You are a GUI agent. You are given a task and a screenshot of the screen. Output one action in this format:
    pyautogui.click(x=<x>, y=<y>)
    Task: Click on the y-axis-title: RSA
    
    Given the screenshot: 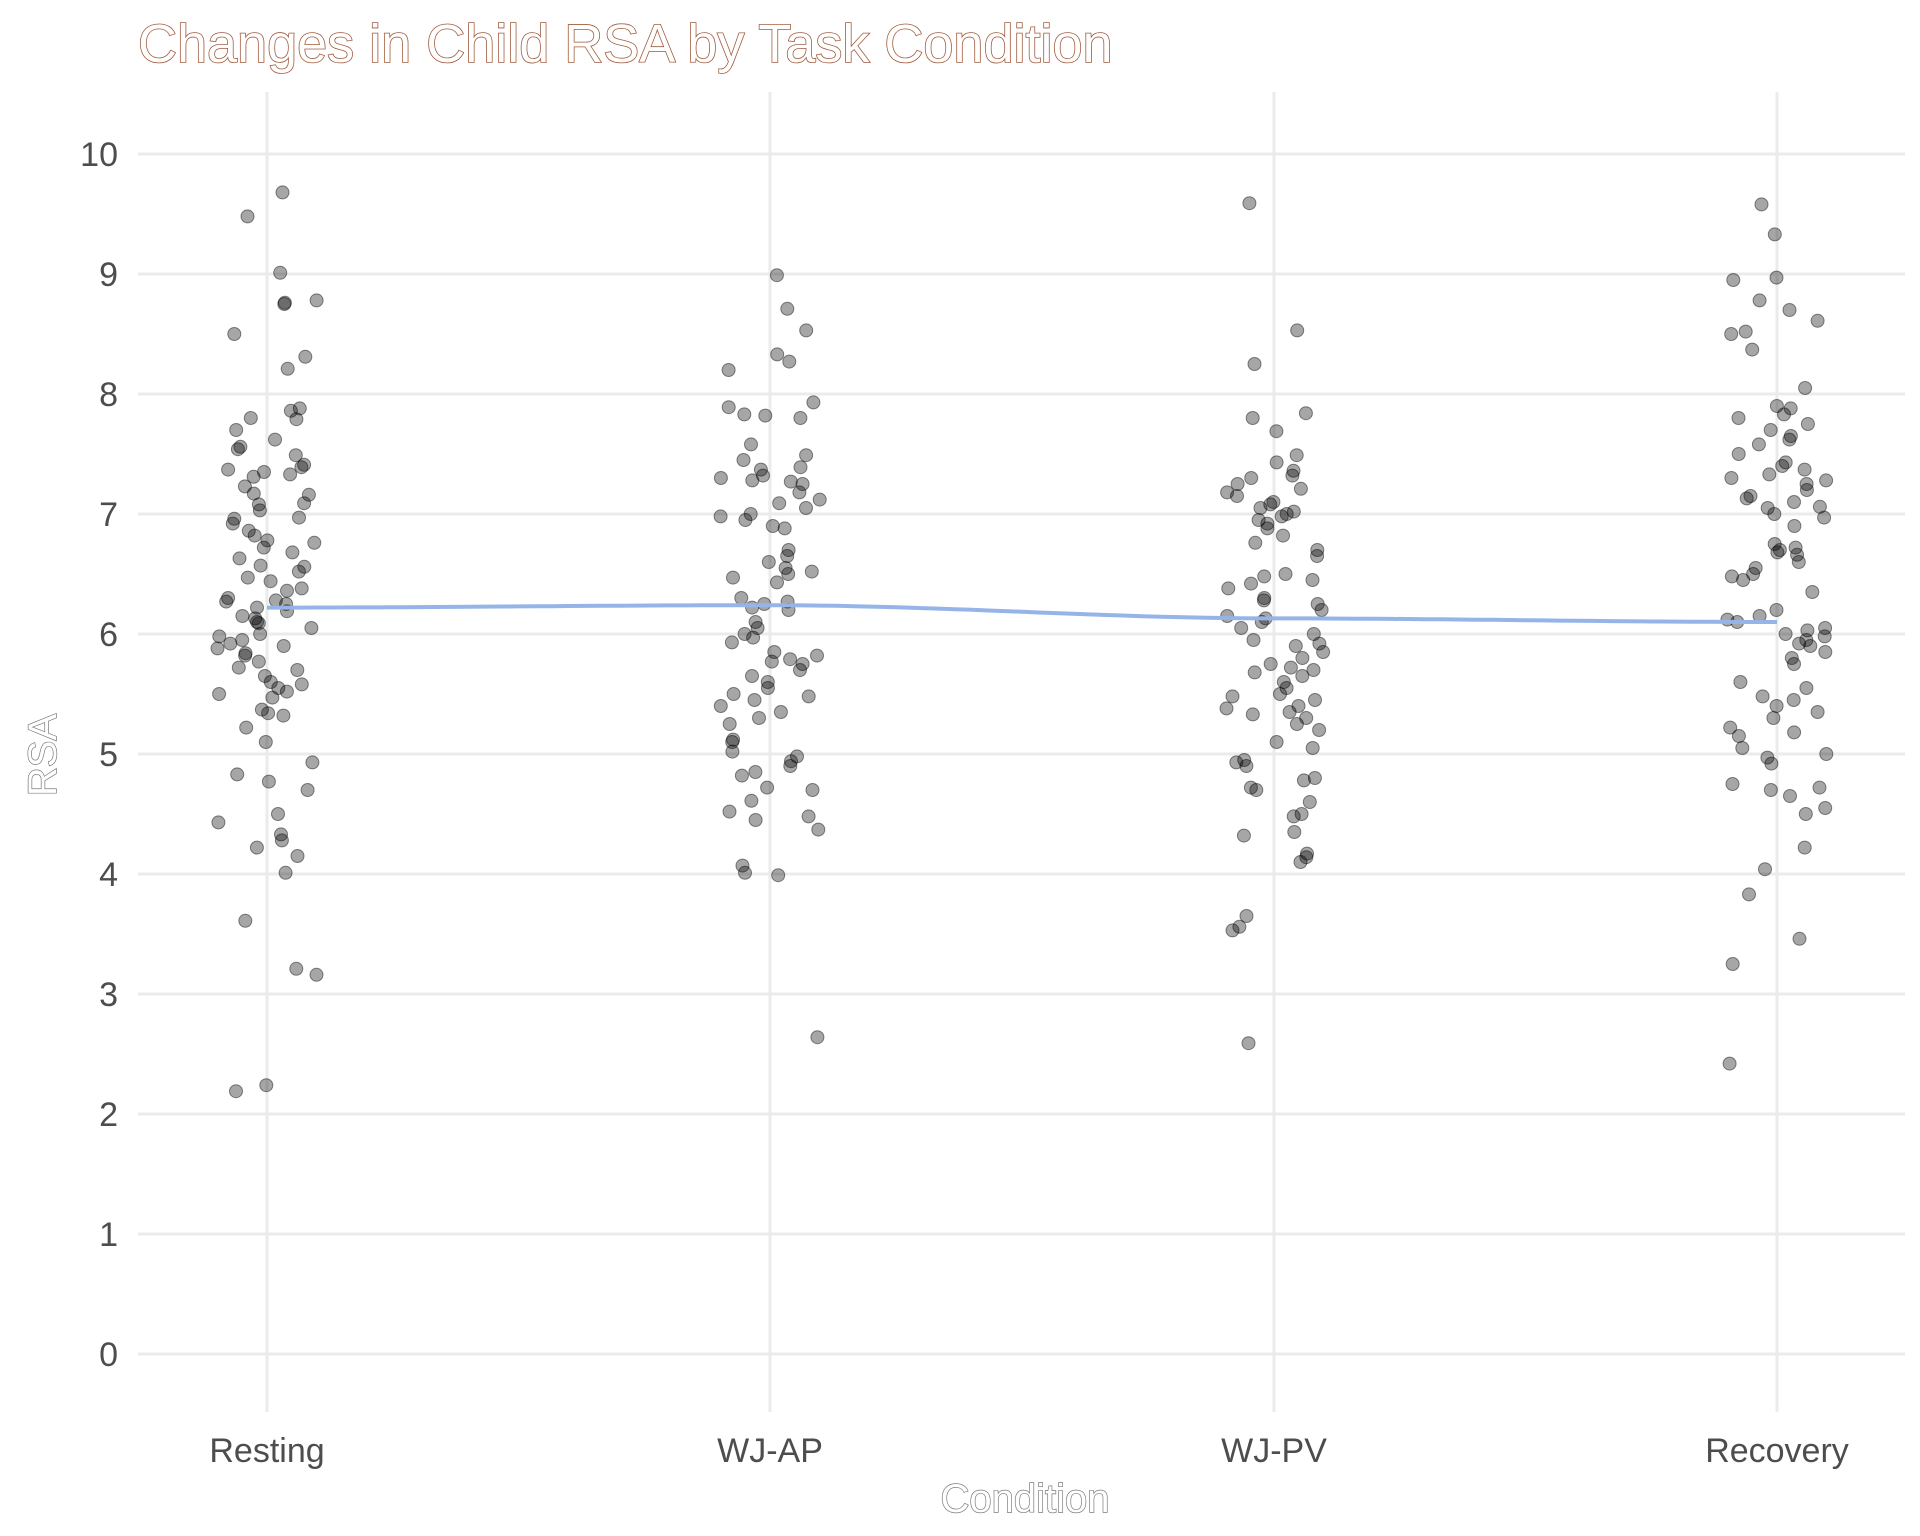 What is the action you would take?
    pyautogui.click(x=43, y=755)
    